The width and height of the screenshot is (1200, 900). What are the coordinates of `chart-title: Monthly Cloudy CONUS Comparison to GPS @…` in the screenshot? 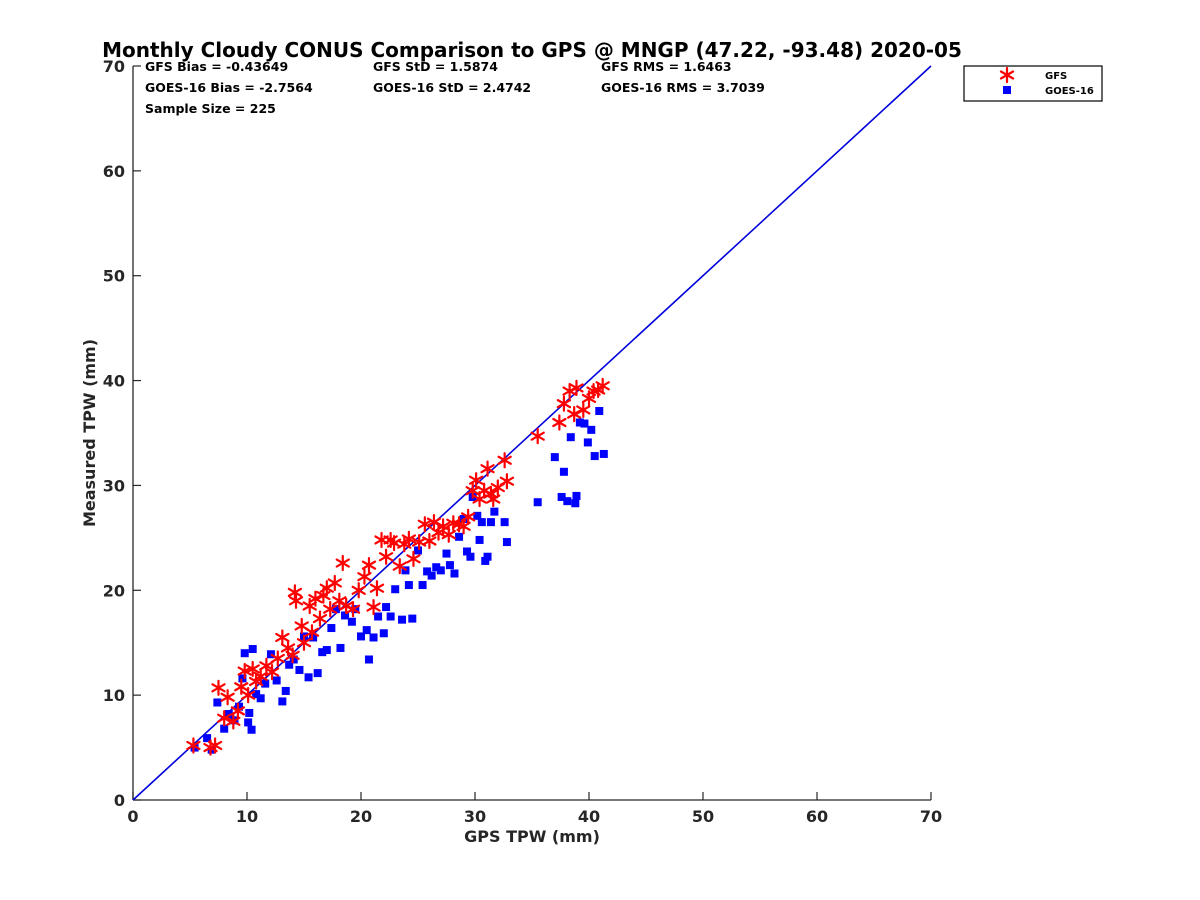 It's located at (532, 50).